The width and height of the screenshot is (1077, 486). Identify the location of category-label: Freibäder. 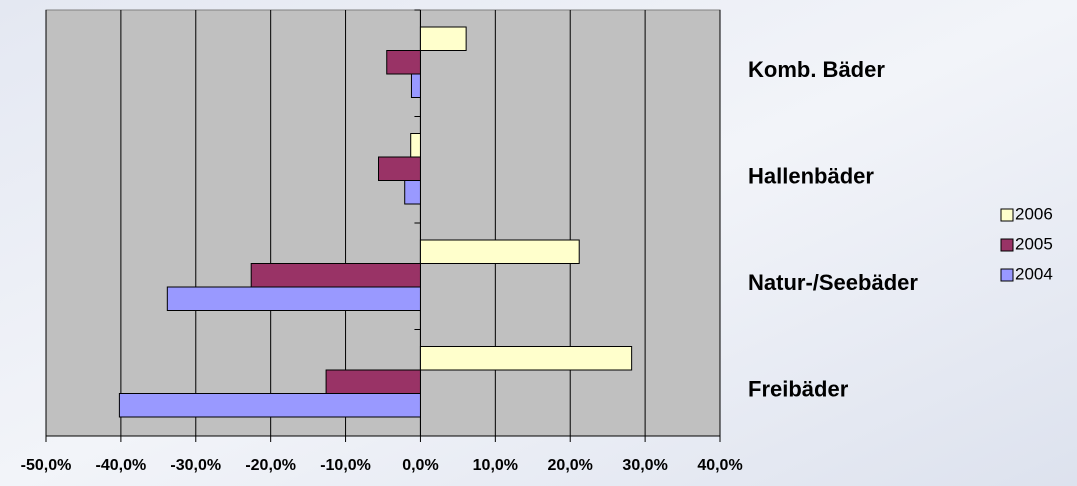
(798, 389).